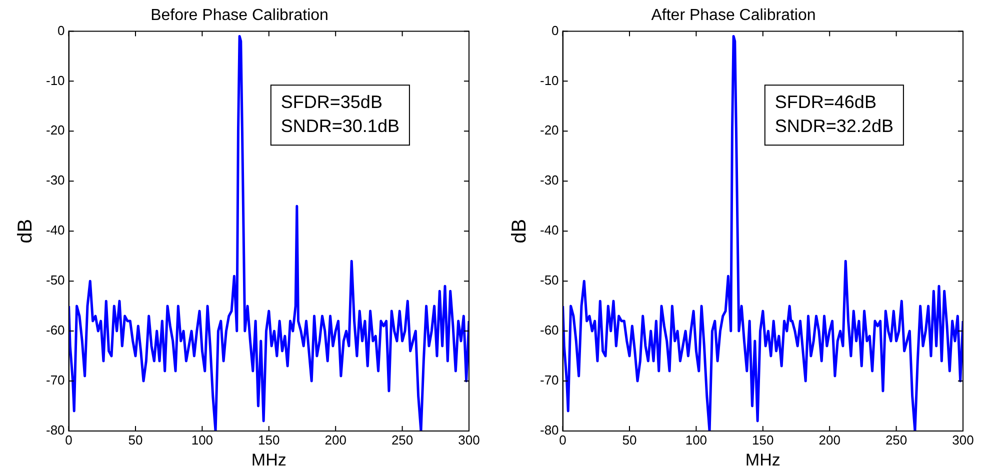 The height and width of the screenshot is (471, 989). I want to click on annotation: SFDR=35dB, so click(331, 102).